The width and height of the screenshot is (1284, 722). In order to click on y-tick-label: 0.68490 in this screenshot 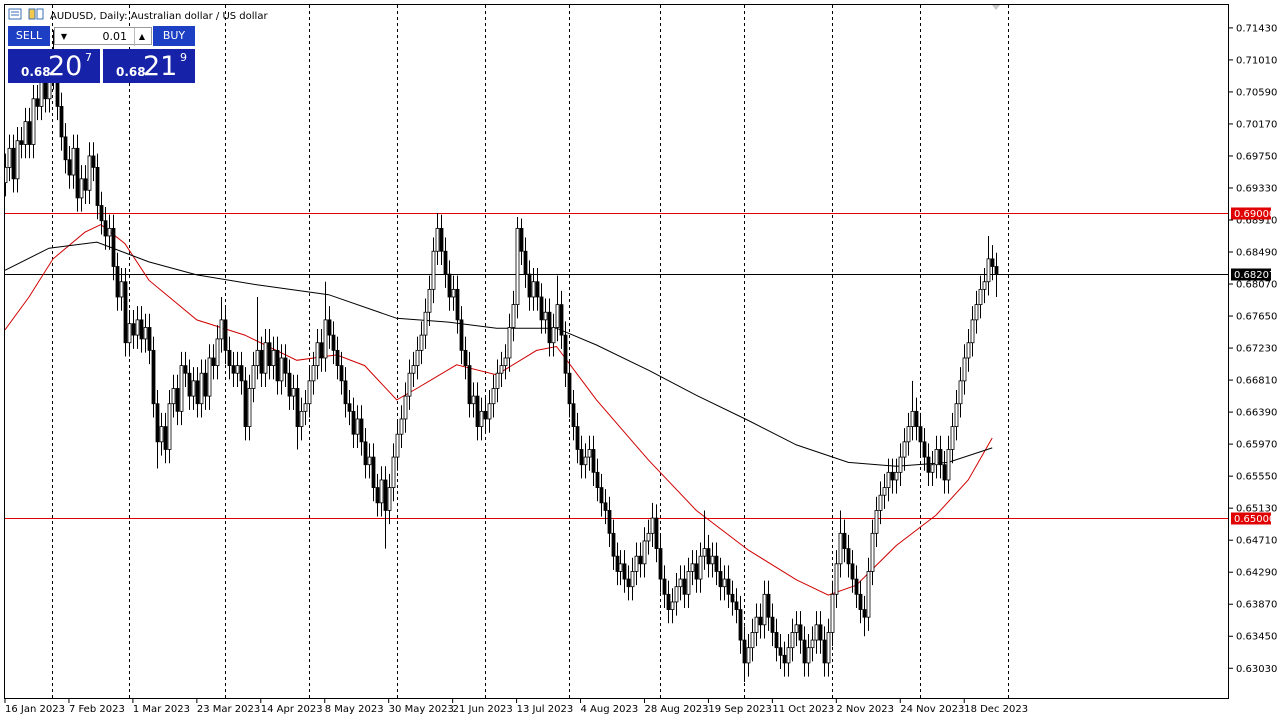, I will do `click(1256, 253)`.